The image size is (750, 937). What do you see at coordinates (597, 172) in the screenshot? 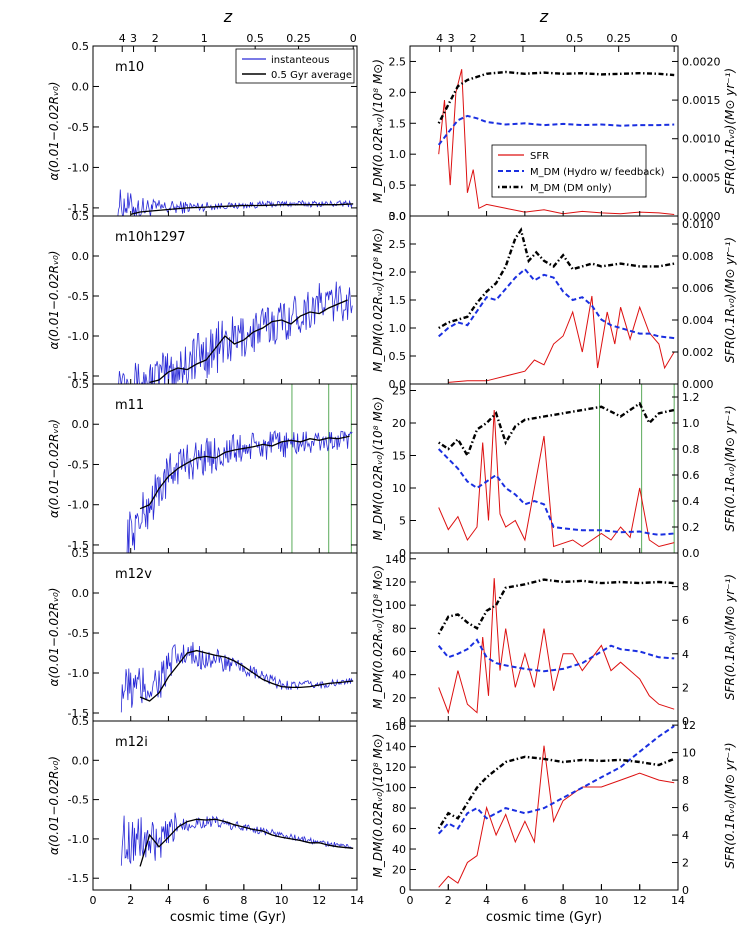
I see `legend-hydro-label: M_DM (Hydro w/ feedback)` at bounding box center [597, 172].